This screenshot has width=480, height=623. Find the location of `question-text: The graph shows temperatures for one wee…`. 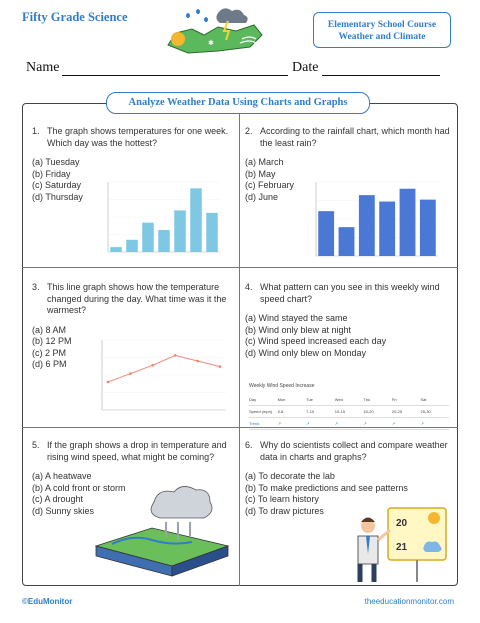

question-text: The graph shows temperatures for one wee… is located at coordinates (138, 137).